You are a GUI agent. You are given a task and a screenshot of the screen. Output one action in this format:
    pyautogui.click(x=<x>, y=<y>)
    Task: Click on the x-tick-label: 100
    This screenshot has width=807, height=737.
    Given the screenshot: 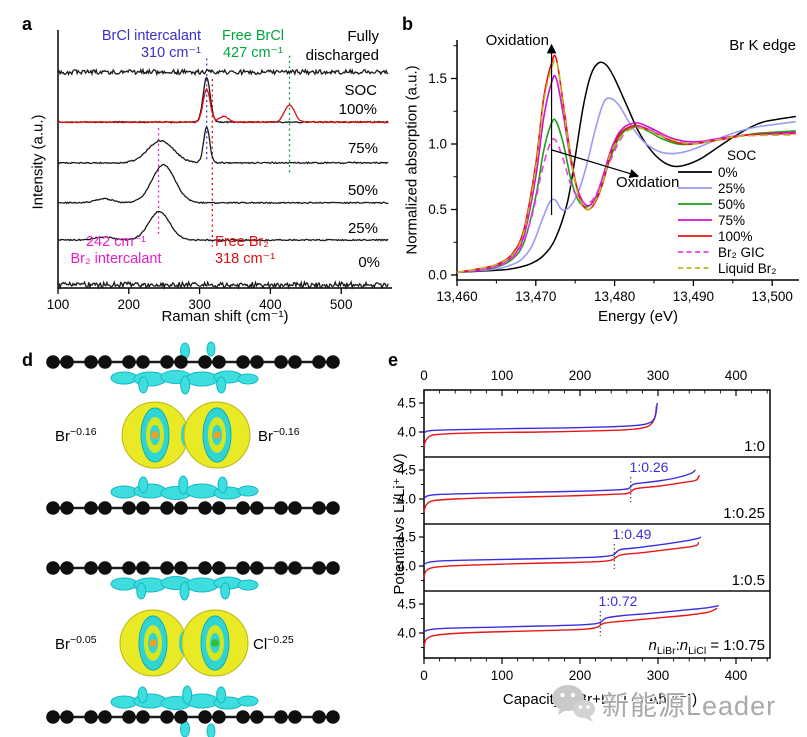 What is the action you would take?
    pyautogui.click(x=58, y=304)
    